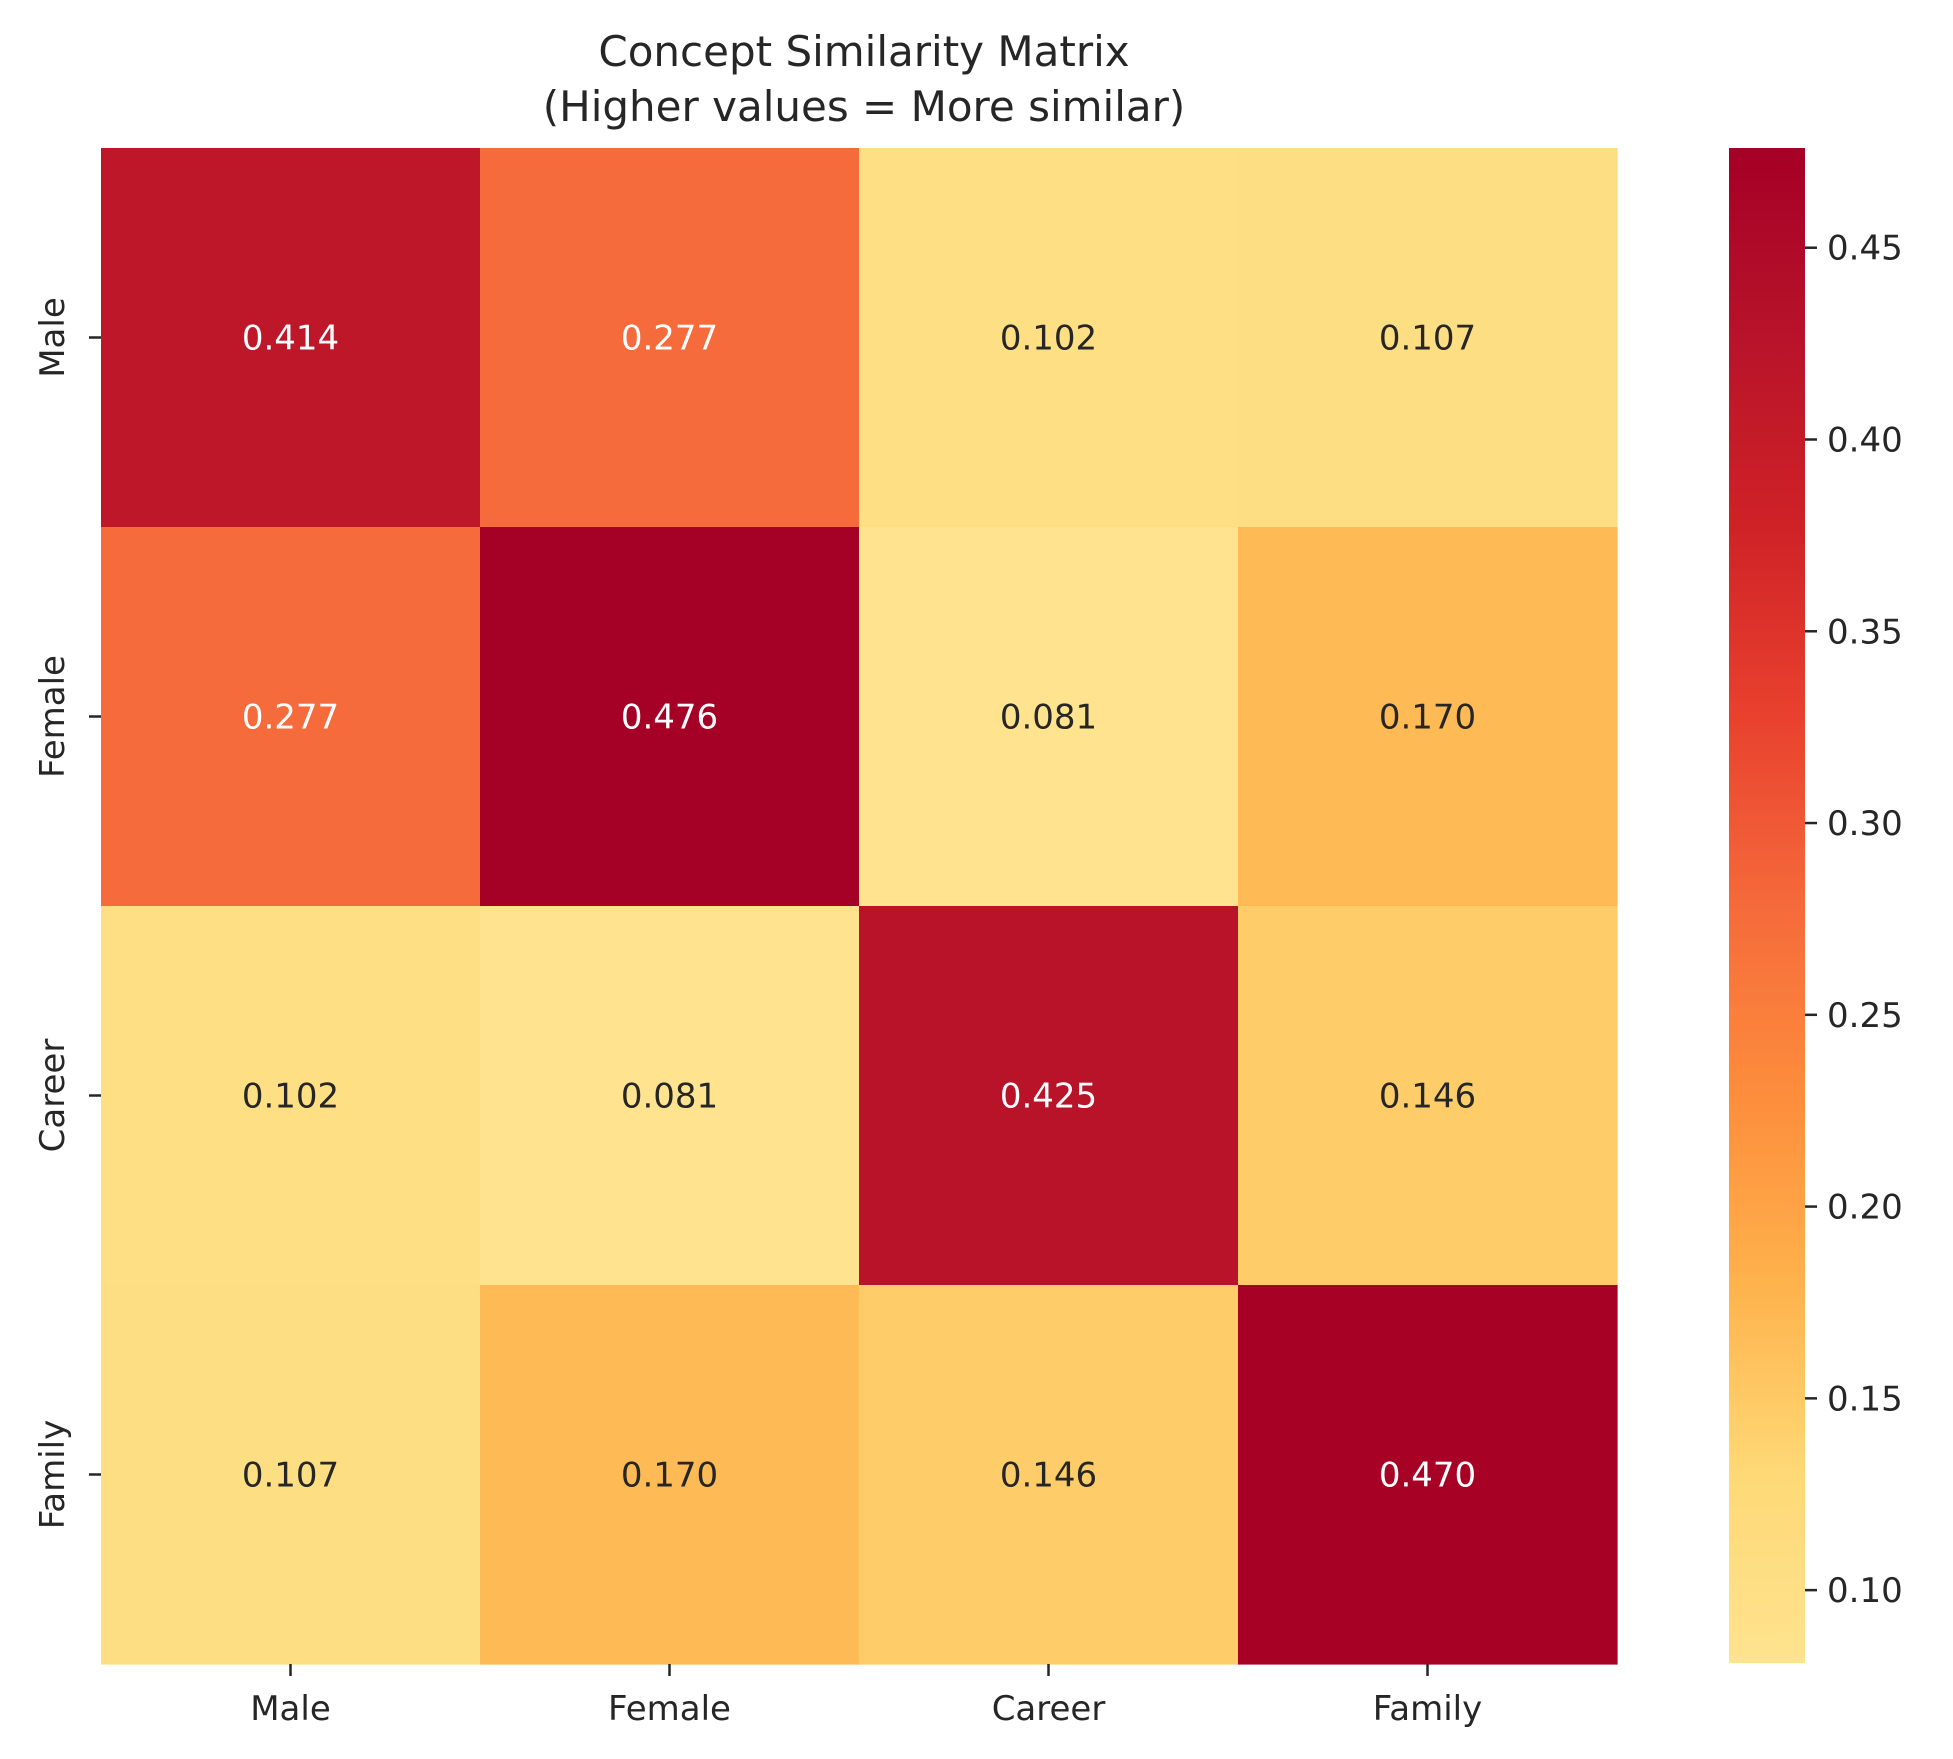 Image resolution: width=1953 pixels, height=1759 pixels. What do you see at coordinates (1865, 1016) in the screenshot?
I see `colorbar-tick-label: 0.25` at bounding box center [1865, 1016].